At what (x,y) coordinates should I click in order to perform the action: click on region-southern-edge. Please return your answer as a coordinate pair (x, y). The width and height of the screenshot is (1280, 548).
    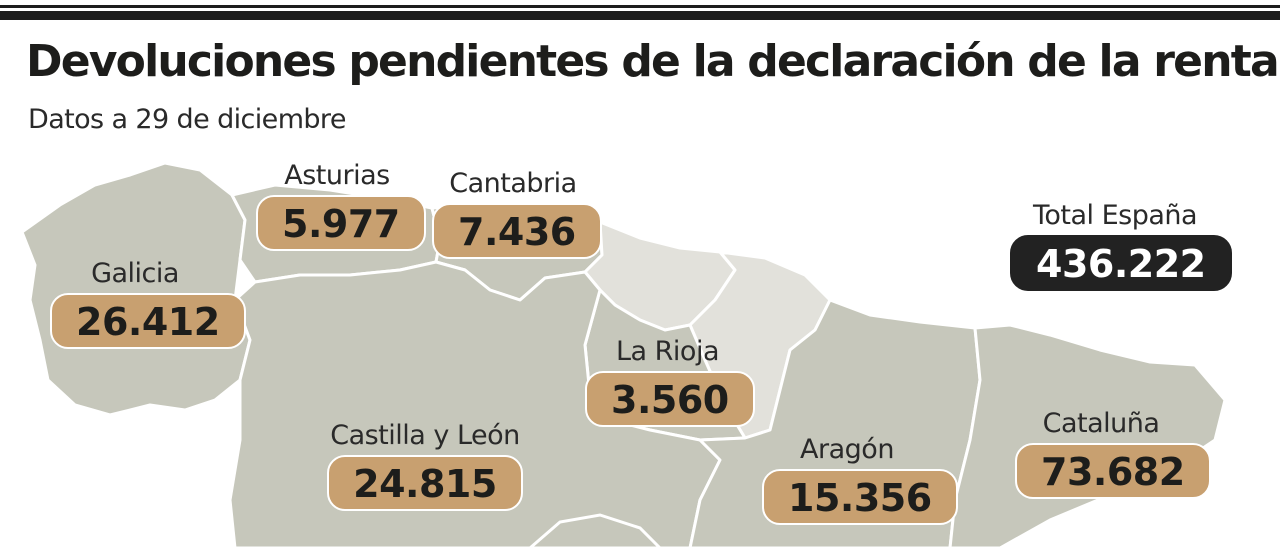
    Looking at the image, I should click on (595, 530).